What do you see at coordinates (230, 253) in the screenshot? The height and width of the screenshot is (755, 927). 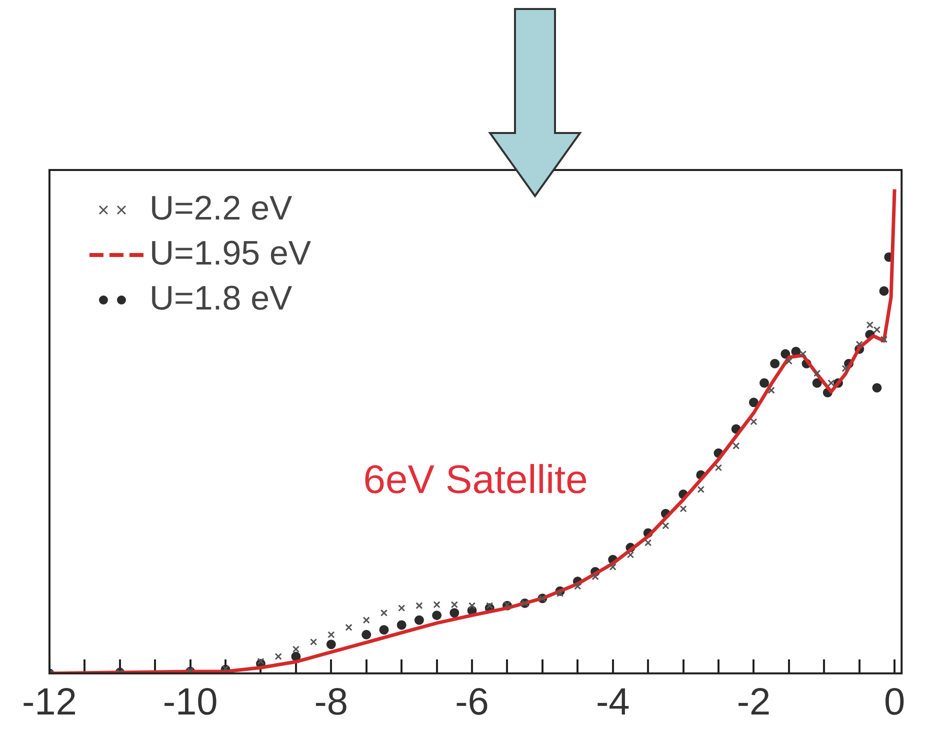 I see `legend-label: U=1.95 eV` at bounding box center [230, 253].